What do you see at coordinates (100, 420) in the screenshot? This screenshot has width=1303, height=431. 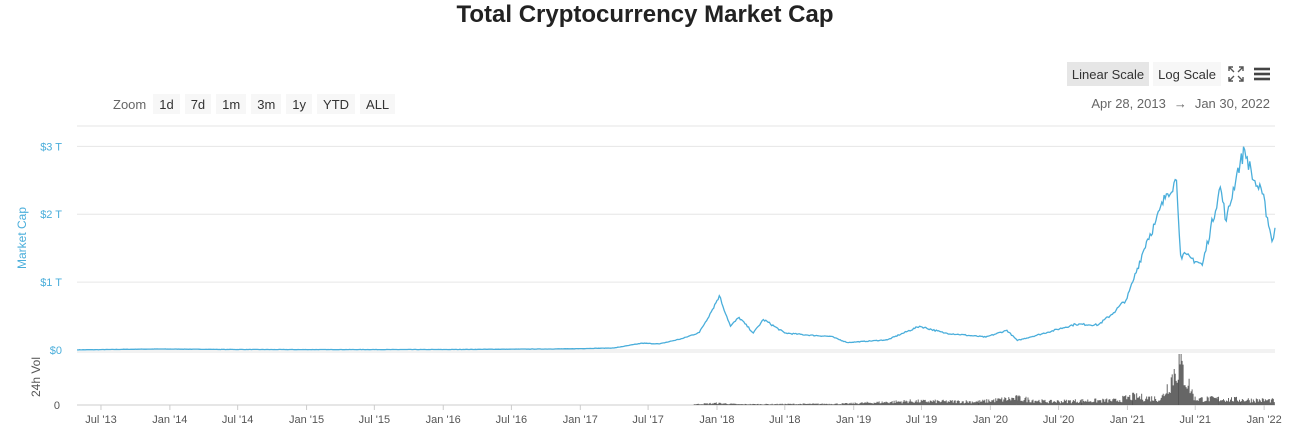 I see `x-tick-label: Jul '13` at bounding box center [100, 420].